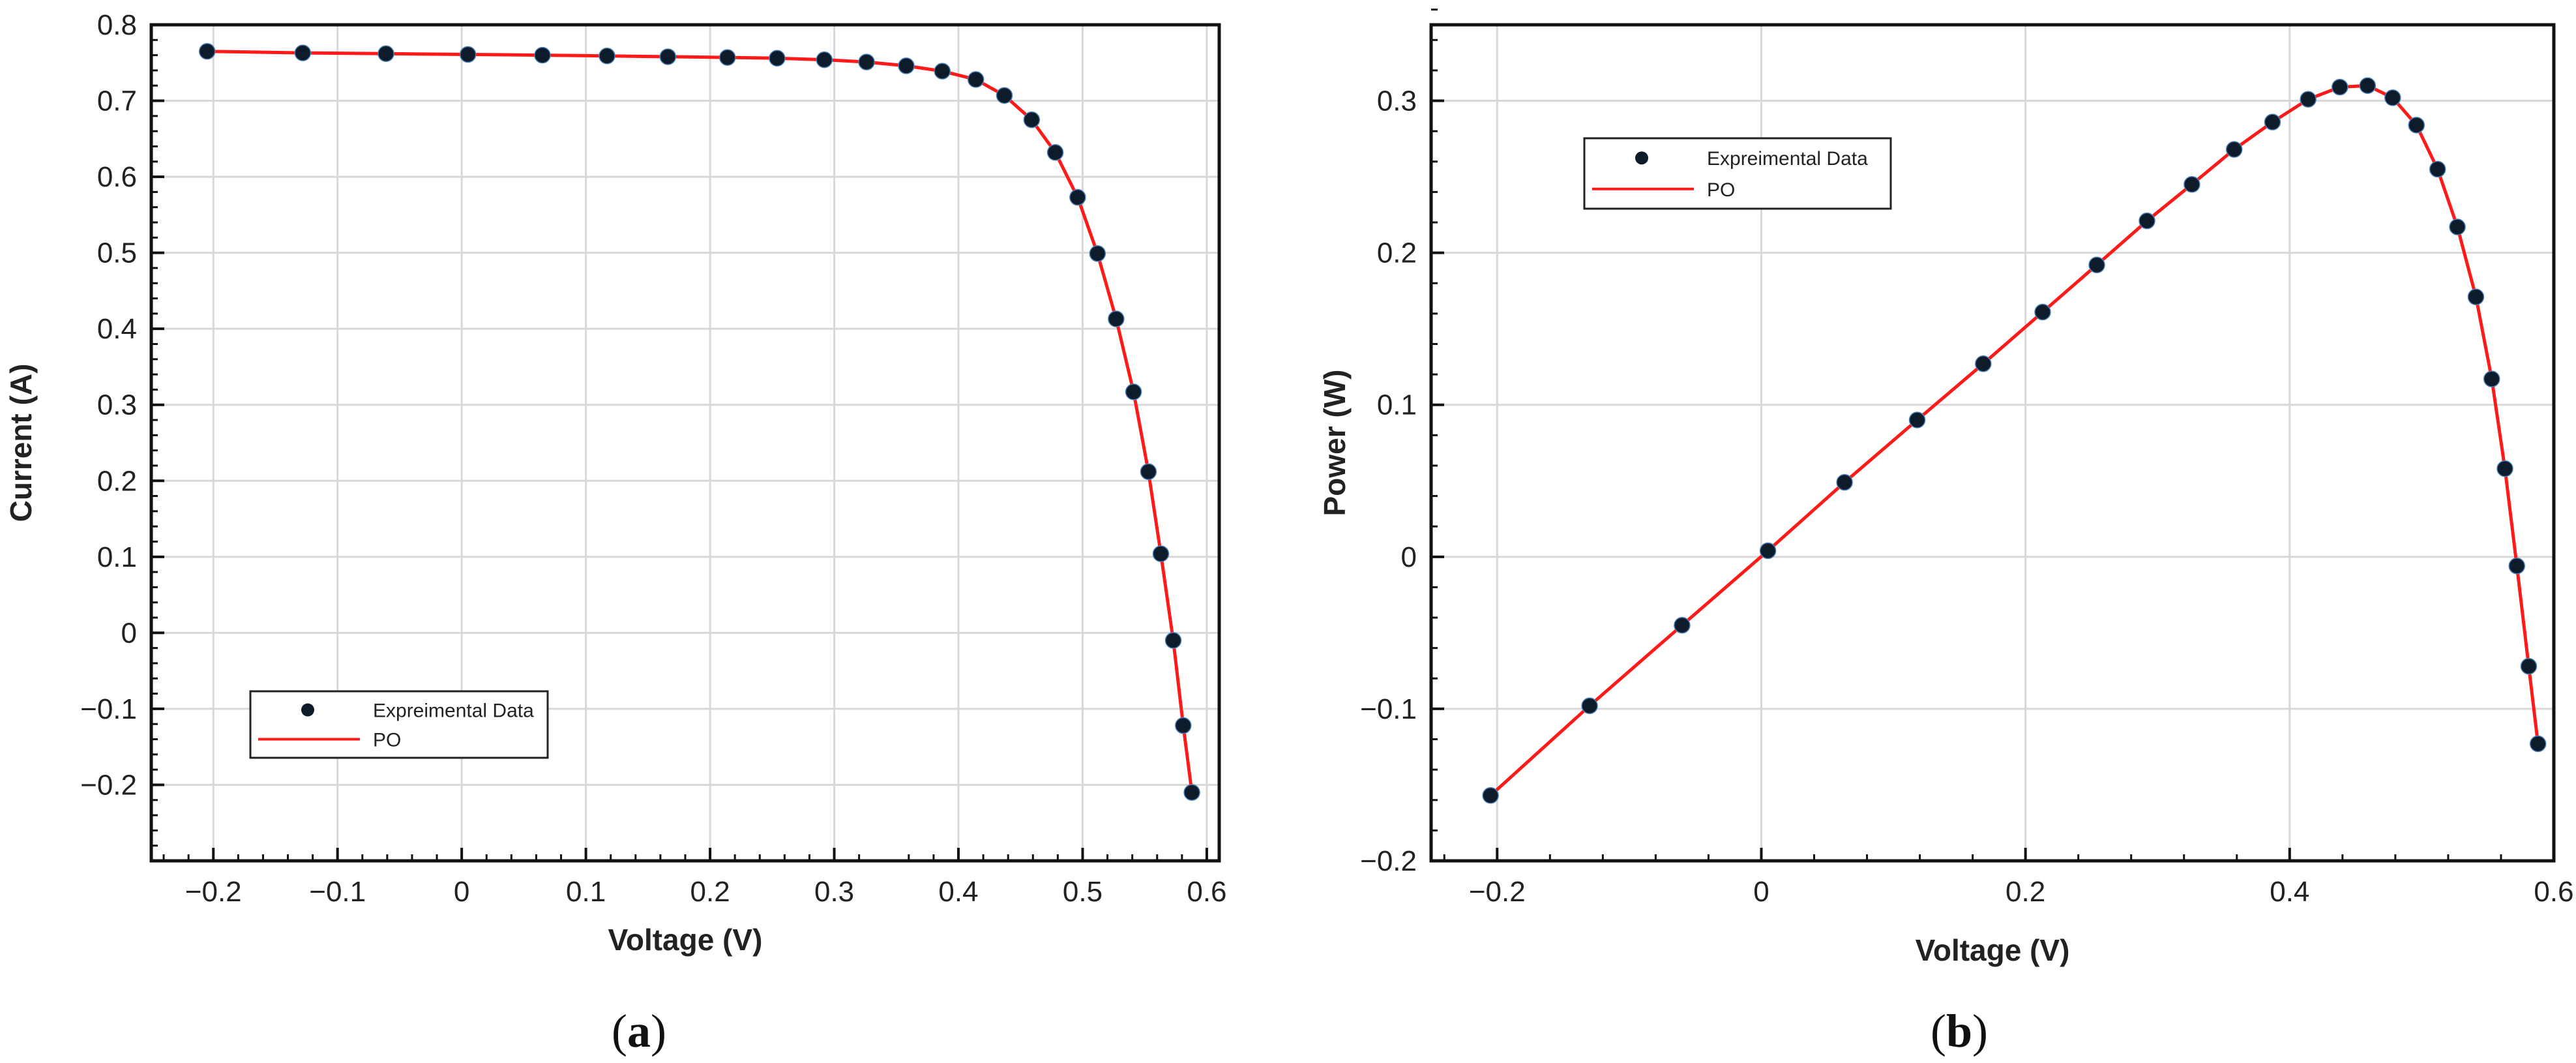 The image size is (2576, 1063). Describe the element at coordinates (685, 940) in the screenshot. I see `x-axis-title-a: Voltage (V)` at that location.